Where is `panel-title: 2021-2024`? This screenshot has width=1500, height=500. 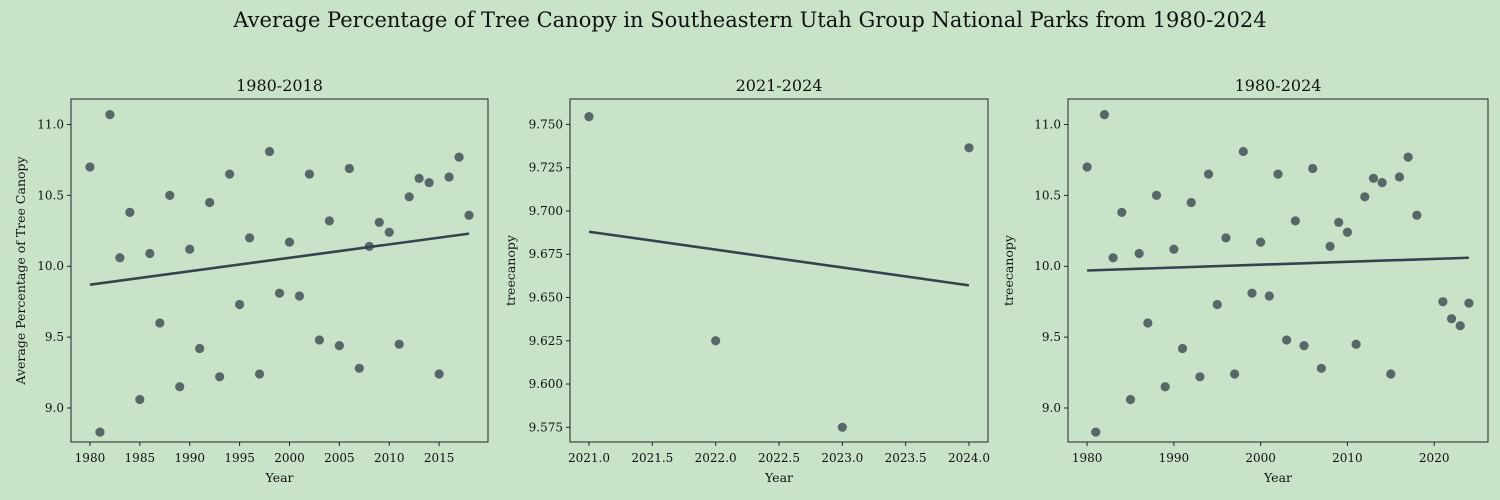 panel-title: 2021-2024 is located at coordinates (779, 85).